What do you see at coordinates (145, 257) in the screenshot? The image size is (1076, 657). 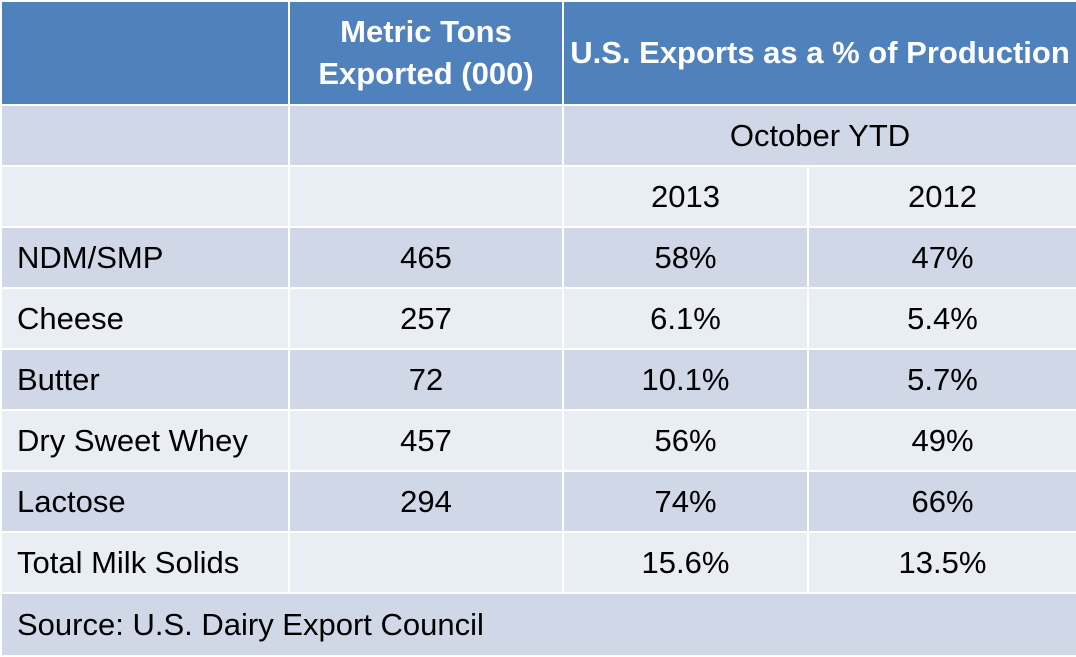 I see `product-name: NDM/SMP` at bounding box center [145, 257].